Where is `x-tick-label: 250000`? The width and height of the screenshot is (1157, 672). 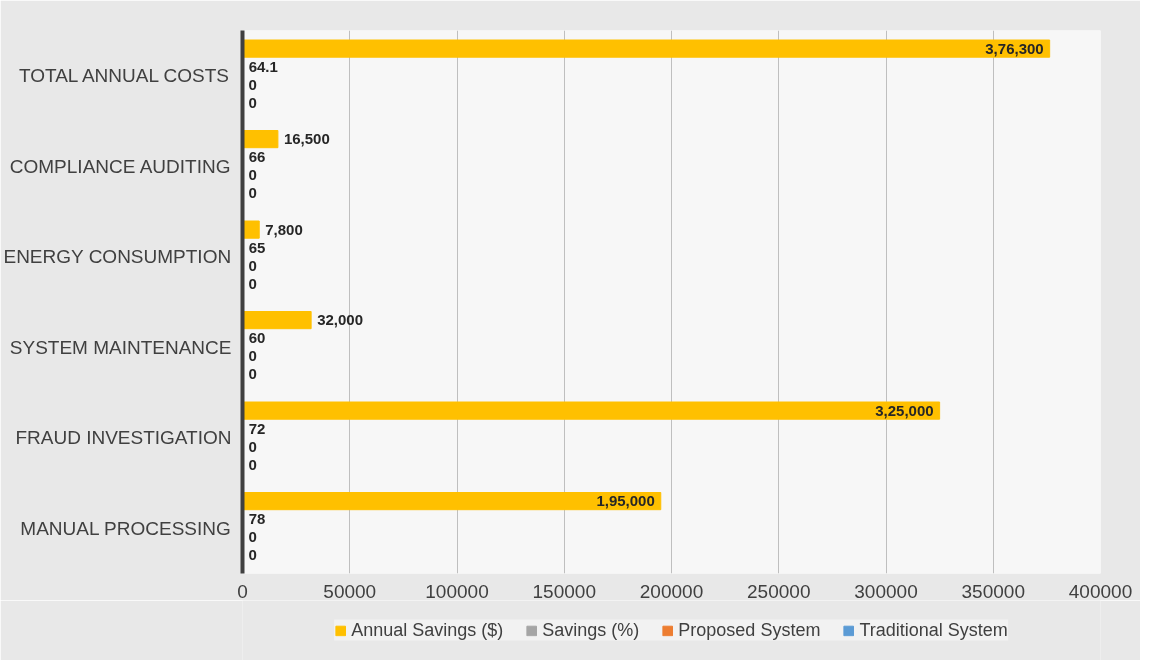 x-tick-label: 250000 is located at coordinates (779, 591).